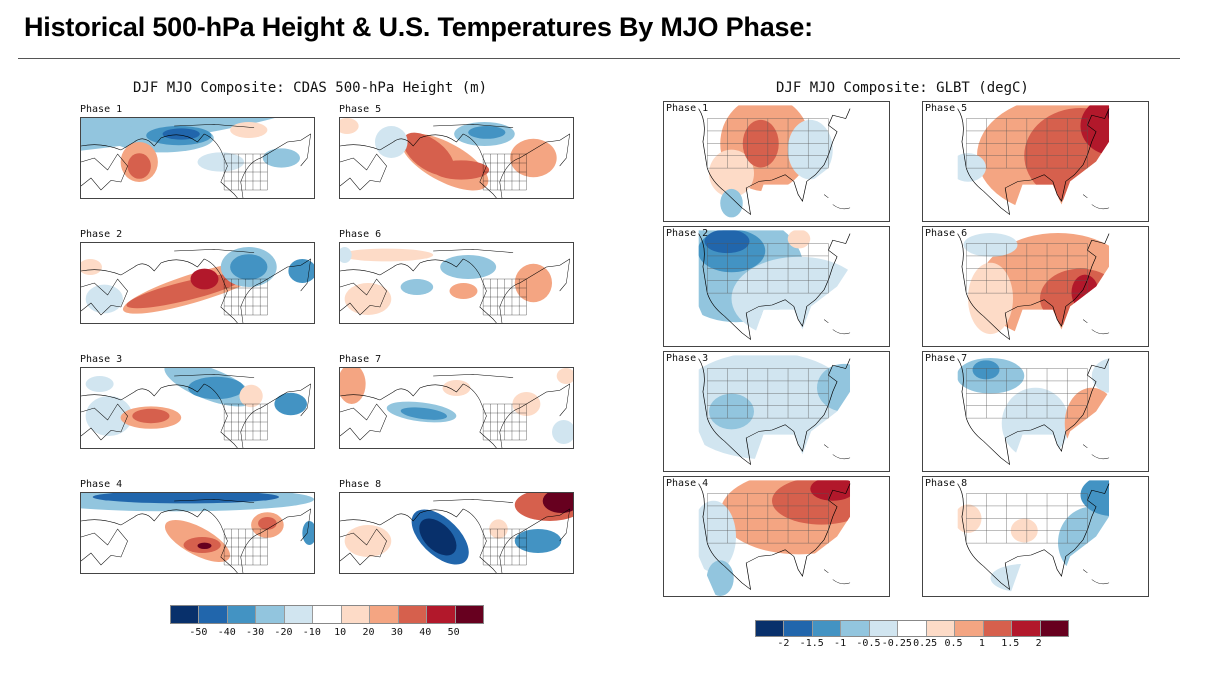  Describe the element at coordinates (1035, 286) in the screenshot. I see `temp-map-phase-6: Phase 6` at that location.